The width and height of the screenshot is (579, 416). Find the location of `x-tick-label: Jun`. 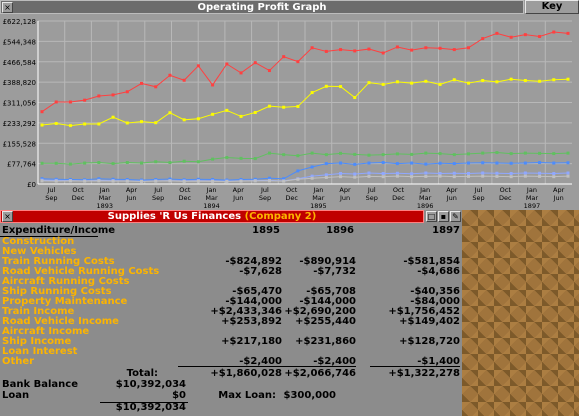

x-tick-label: Jun is located at coordinates (130, 198).